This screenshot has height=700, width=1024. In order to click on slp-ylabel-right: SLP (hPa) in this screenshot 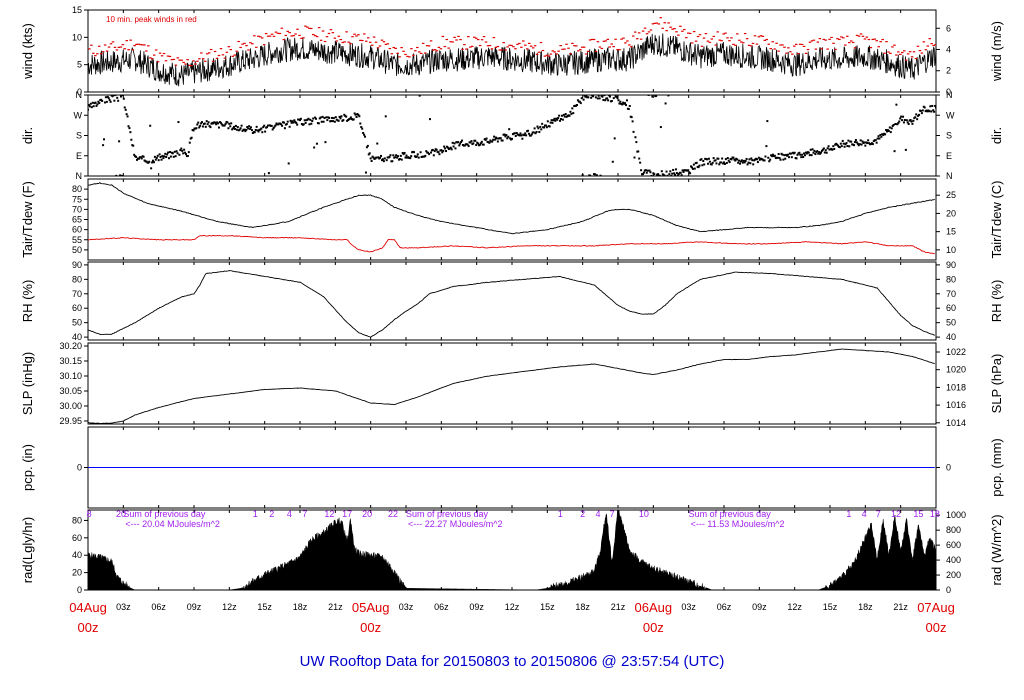, I will do `click(996, 384)`.